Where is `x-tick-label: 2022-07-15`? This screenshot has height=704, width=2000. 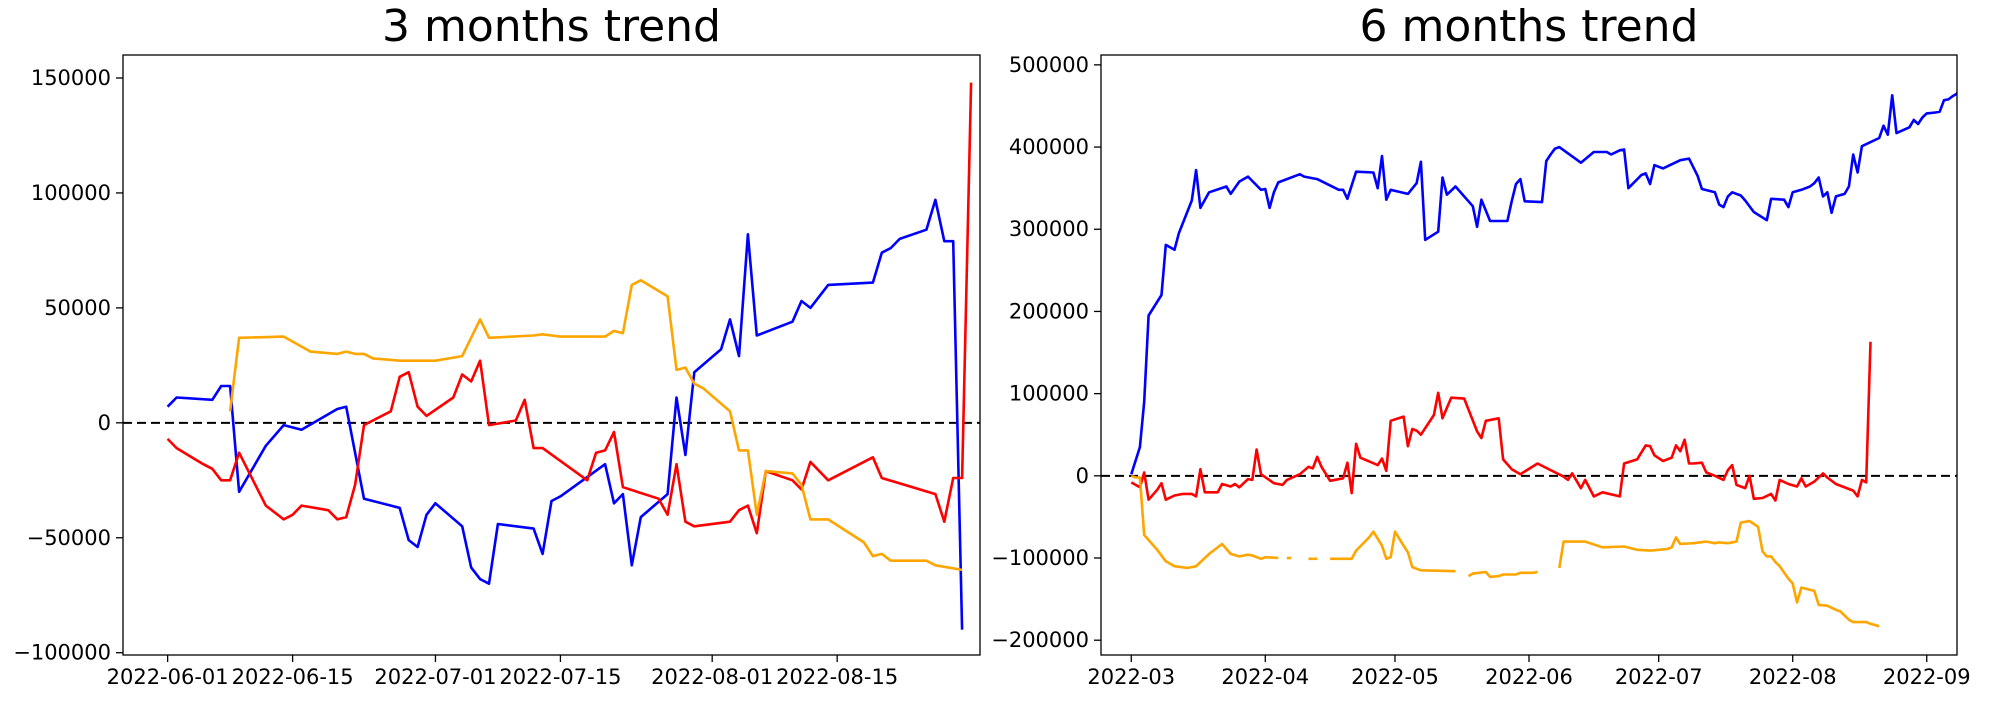
x-tick-label: 2022-07-15 is located at coordinates (560, 677).